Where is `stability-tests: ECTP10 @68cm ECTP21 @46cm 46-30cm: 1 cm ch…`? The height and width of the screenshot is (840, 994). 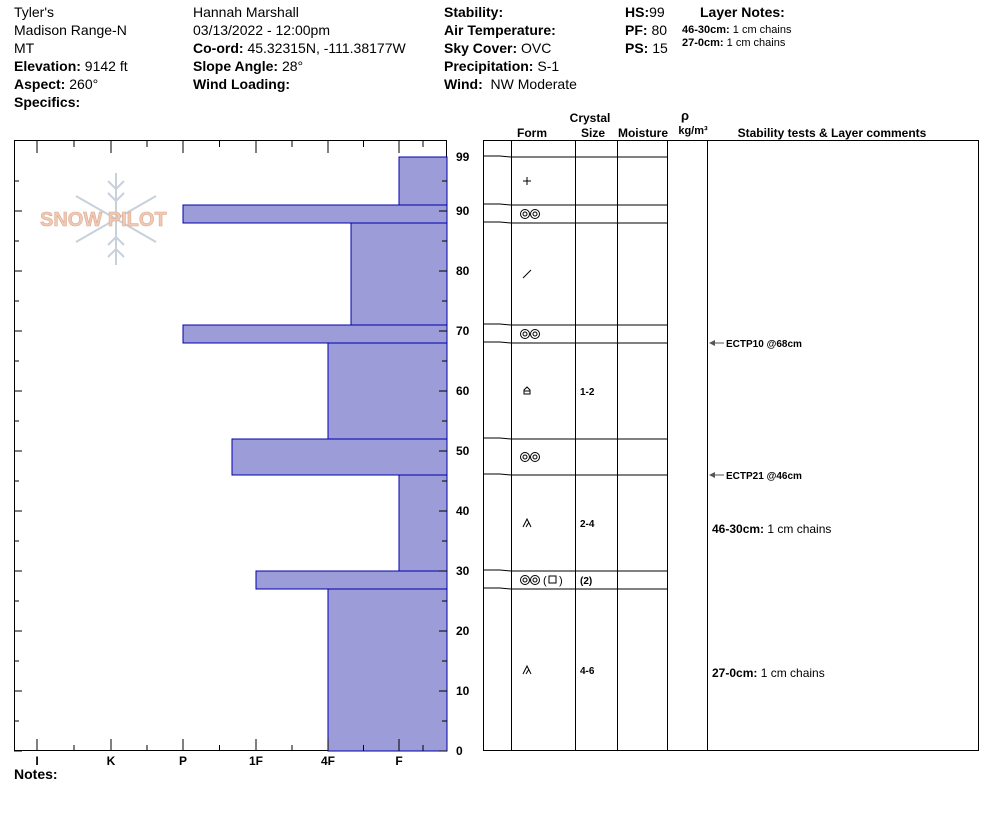 stability-tests: ECTP10 @68cm ECTP21 @46cm 46-30cm: 1 cm ch… is located at coordinates (770, 509).